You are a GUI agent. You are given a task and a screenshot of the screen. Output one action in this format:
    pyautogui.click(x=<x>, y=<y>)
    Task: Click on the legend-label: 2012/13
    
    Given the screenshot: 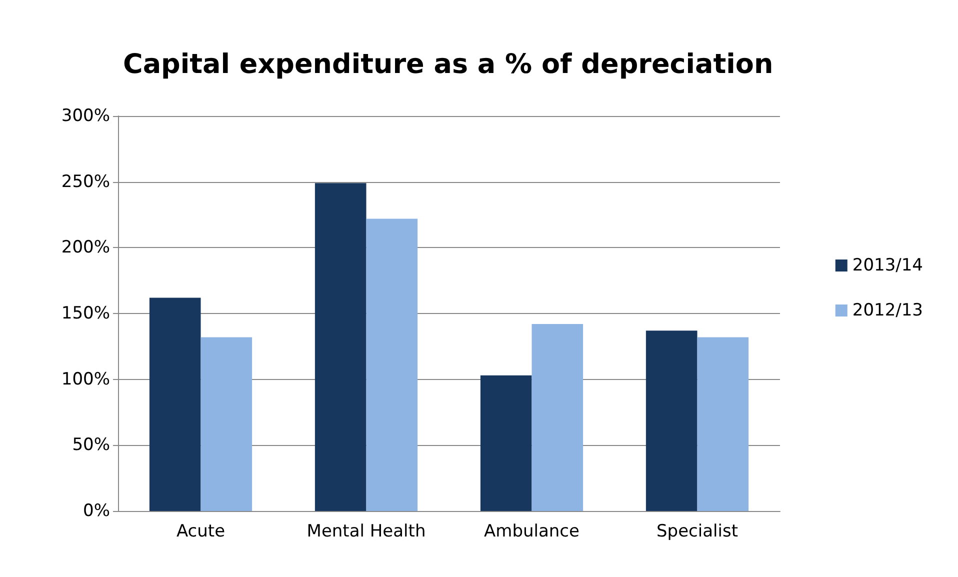 What is the action you would take?
    pyautogui.click(x=887, y=310)
    